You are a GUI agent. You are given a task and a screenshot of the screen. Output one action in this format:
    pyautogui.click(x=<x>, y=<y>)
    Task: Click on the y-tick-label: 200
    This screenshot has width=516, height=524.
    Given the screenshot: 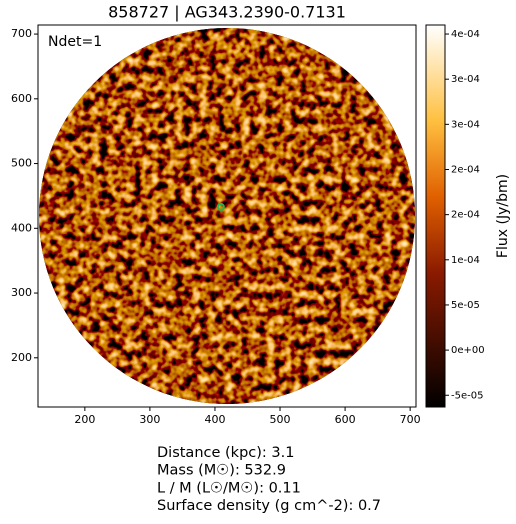 What is the action you would take?
    pyautogui.click(x=21, y=357)
    